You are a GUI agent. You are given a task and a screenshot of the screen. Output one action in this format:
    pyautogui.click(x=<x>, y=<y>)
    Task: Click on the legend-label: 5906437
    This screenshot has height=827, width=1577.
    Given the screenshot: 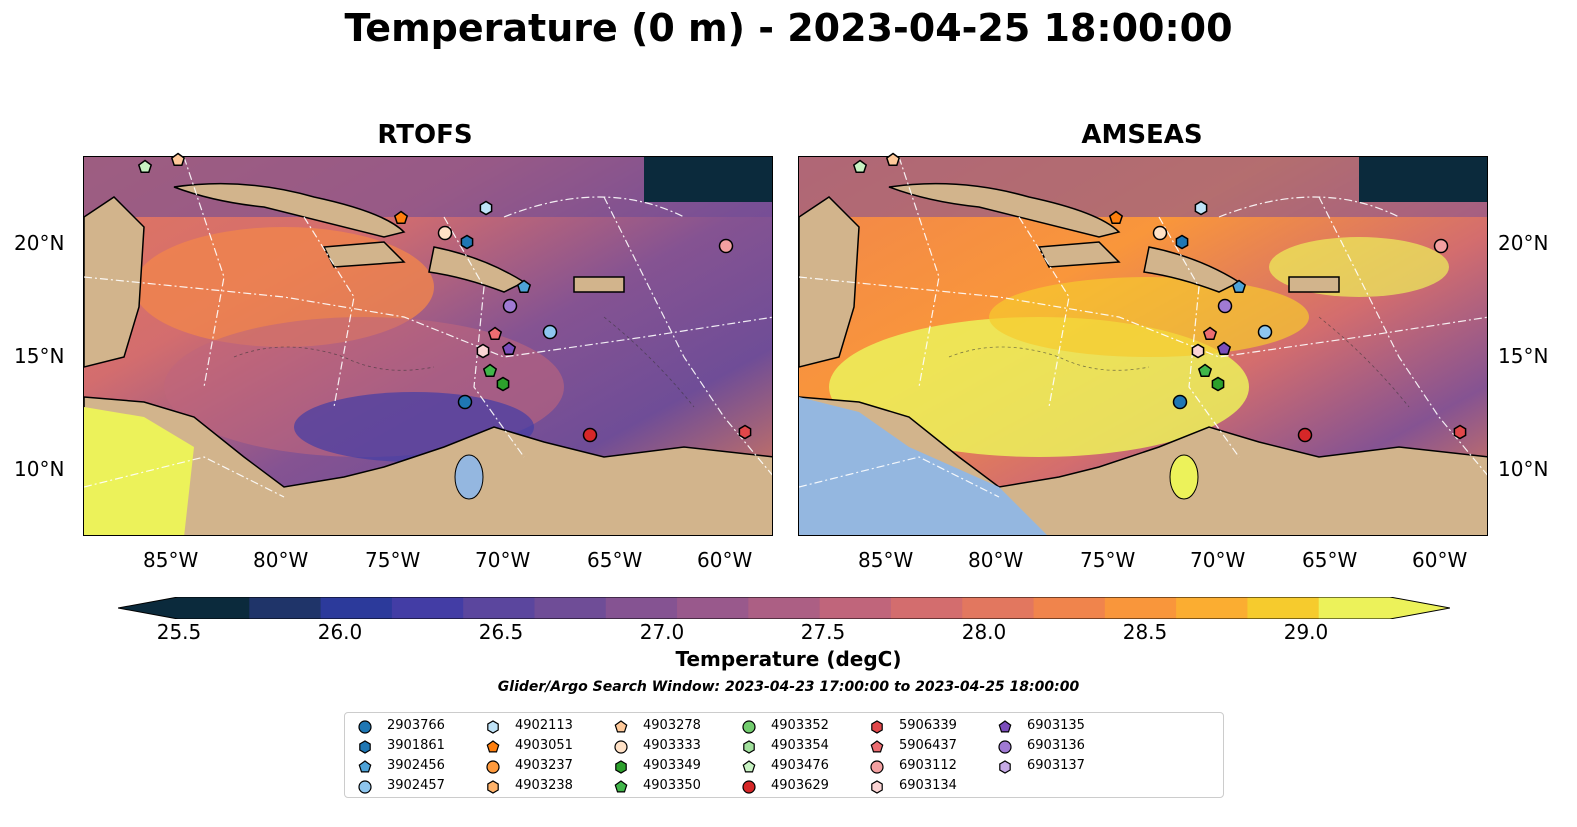 What is the action you would take?
    pyautogui.click(x=928, y=745)
    